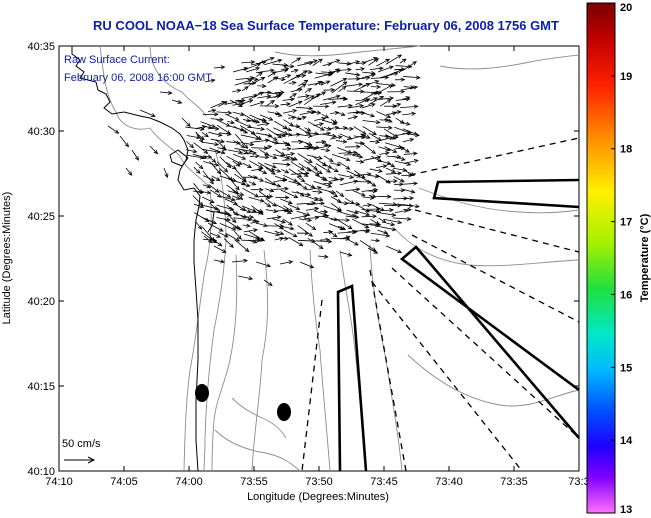  I want to click on annotation-line-2: February 06, 2008 16:00 GMT, so click(138, 78).